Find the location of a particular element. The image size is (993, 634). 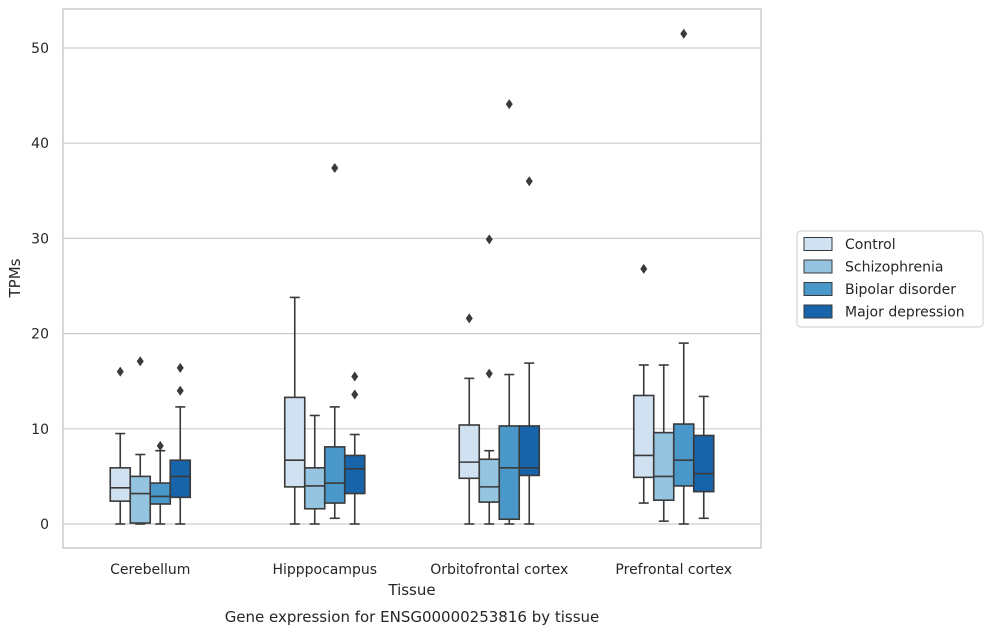

x-tick-label: Cerebellum is located at coordinates (150, 570).